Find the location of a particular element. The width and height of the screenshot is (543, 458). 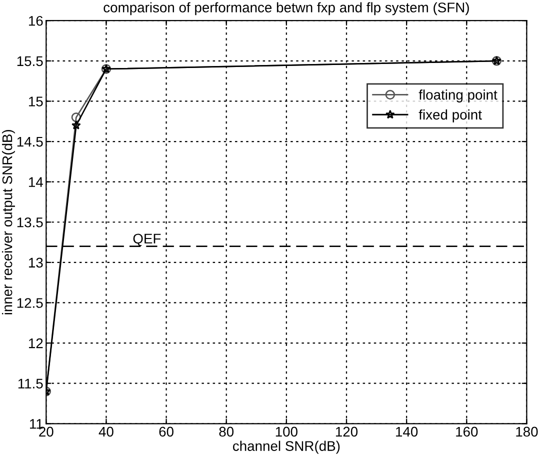

x-tick-label: 40 is located at coordinates (106, 431).